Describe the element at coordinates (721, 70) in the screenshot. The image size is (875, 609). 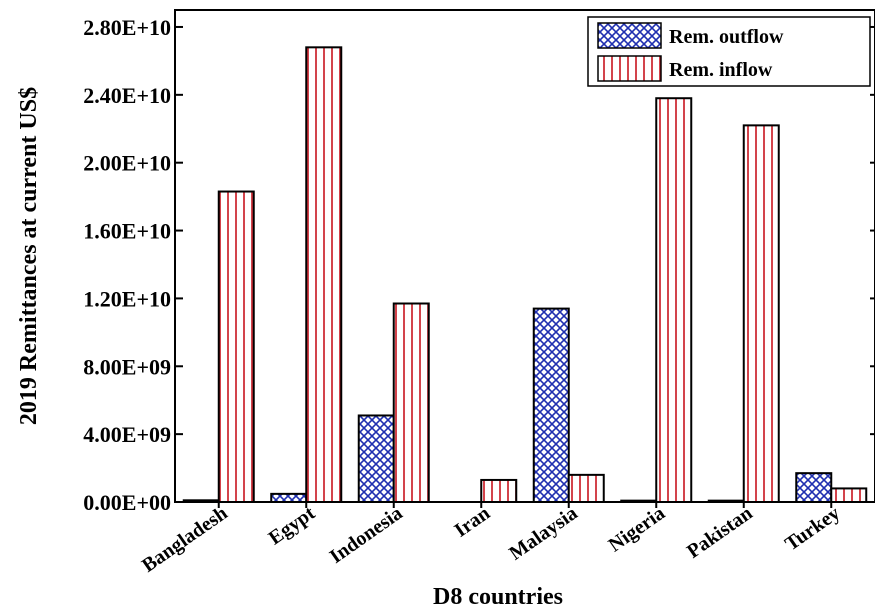
I see `legend-label-inflow: Rem. inflow` at that location.